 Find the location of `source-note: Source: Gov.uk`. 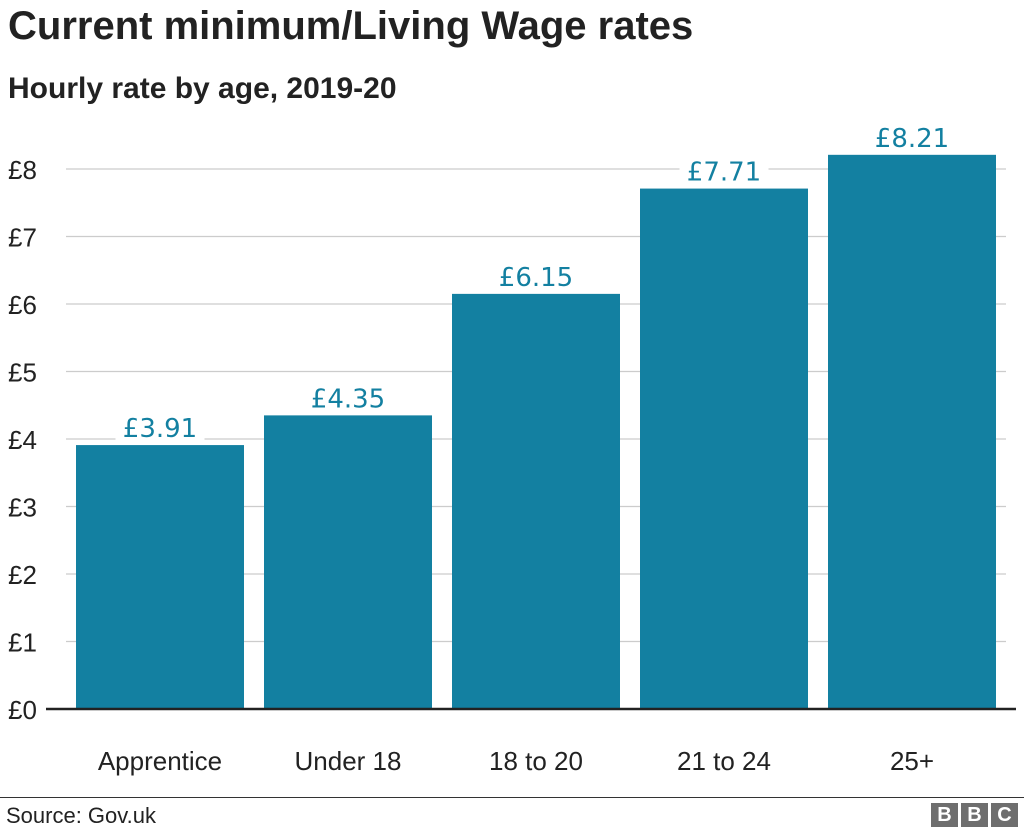

source-note: Source: Gov.uk is located at coordinates (81, 815).